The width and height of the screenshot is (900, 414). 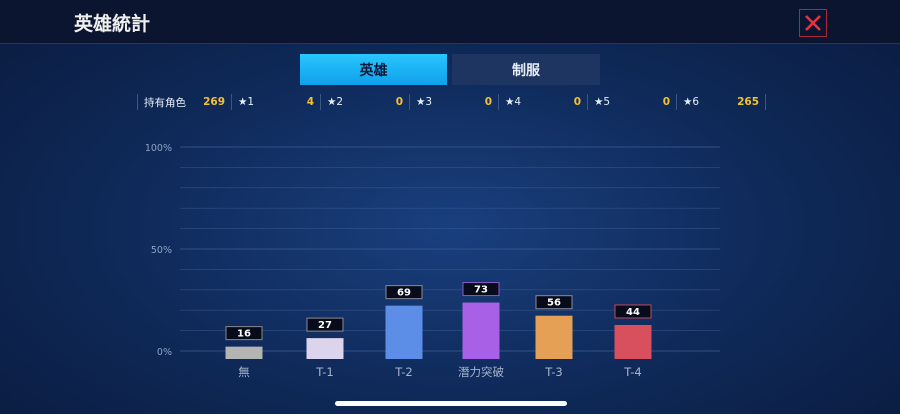 I want to click on data-label: 27, so click(x=325, y=325).